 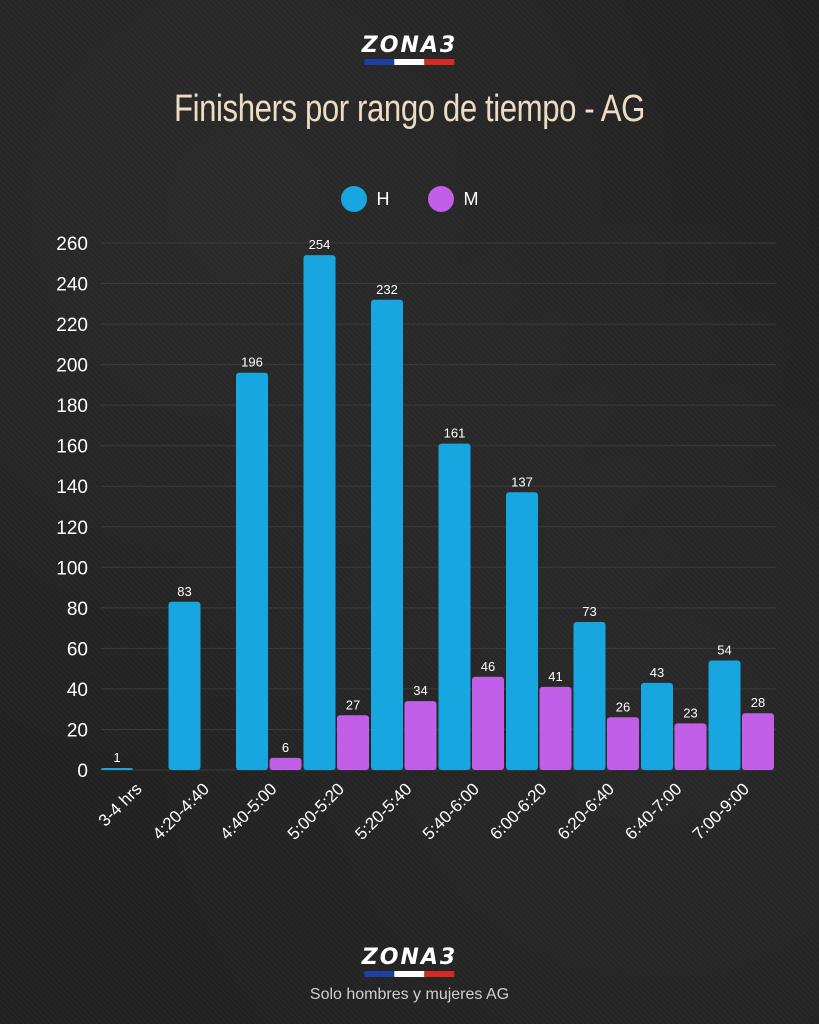 What do you see at coordinates (353, 199) in the screenshot?
I see `legend-swatch-h` at bounding box center [353, 199].